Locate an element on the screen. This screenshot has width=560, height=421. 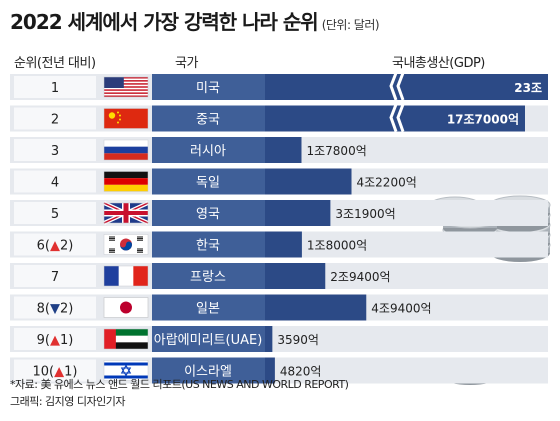
country-label: 한국 is located at coordinates (208, 246).